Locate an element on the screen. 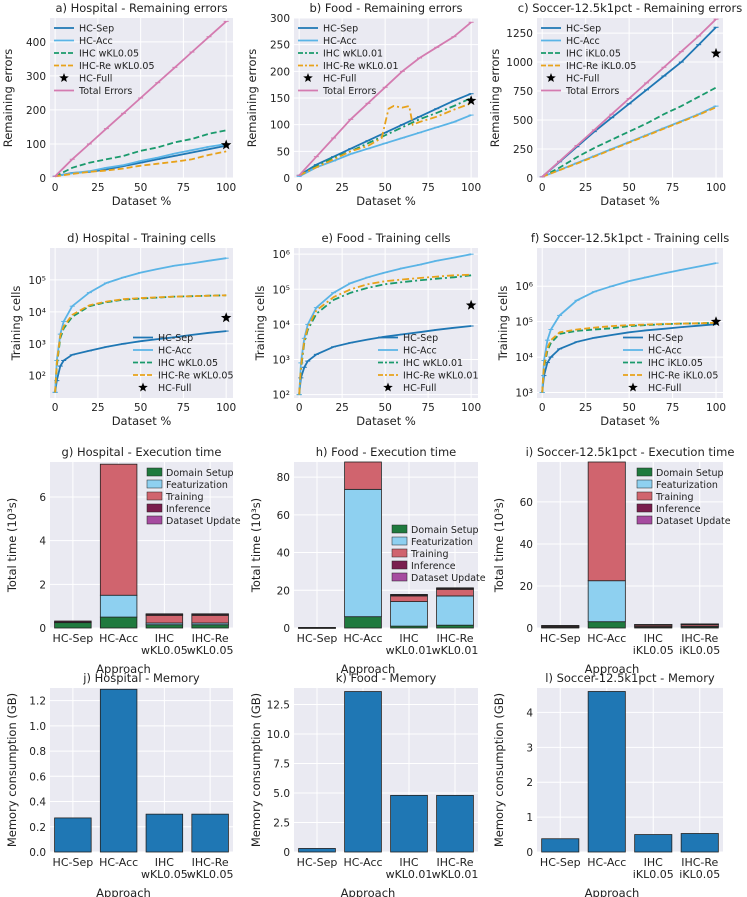 This screenshot has height=897, width=747. x-tick-label: wKL0.01 is located at coordinates (409, 874).